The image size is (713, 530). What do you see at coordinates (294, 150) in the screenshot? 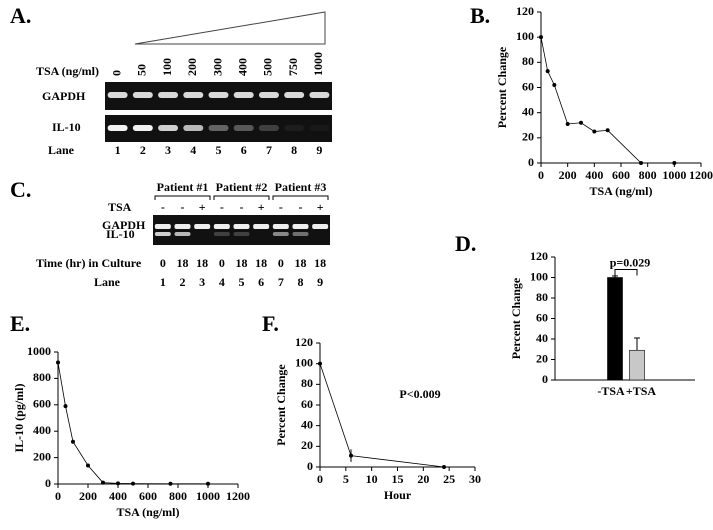
I see `lane-number: 8` at bounding box center [294, 150].